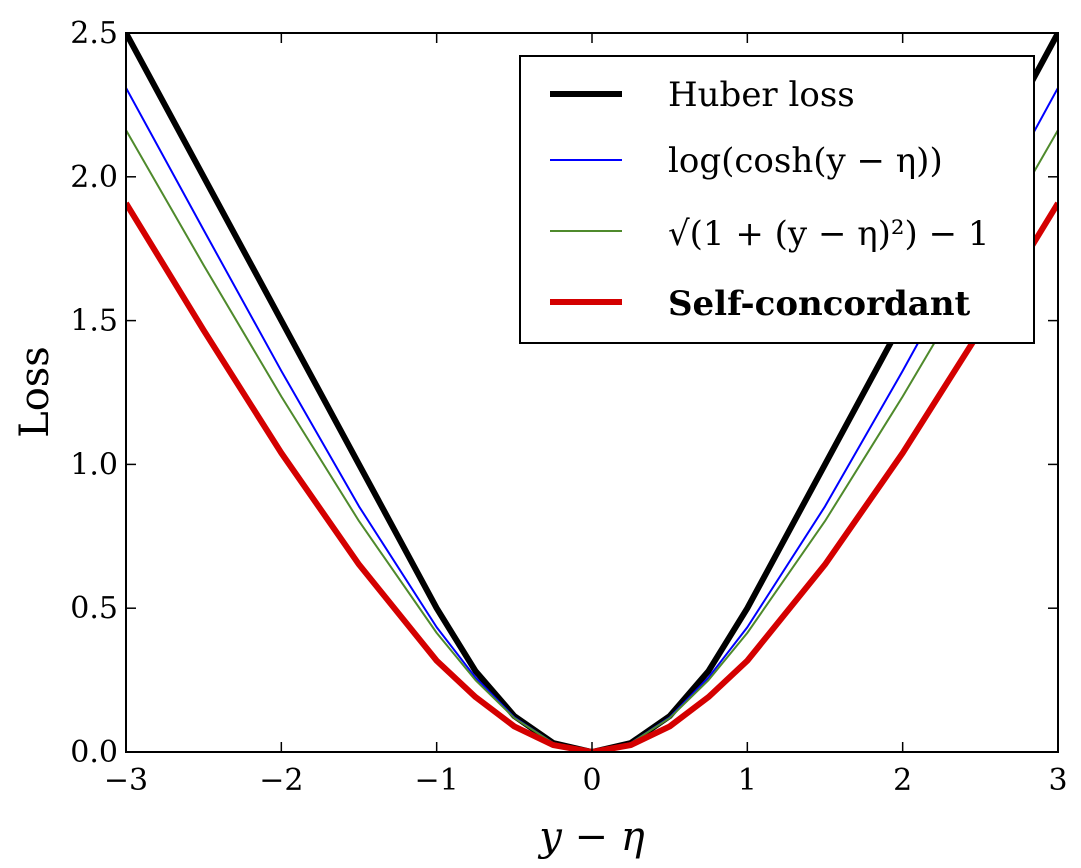 This screenshot has width=1081, height=868. Describe the element at coordinates (761, 95) in the screenshot. I see `legend-label-huber: Huber loss` at that location.